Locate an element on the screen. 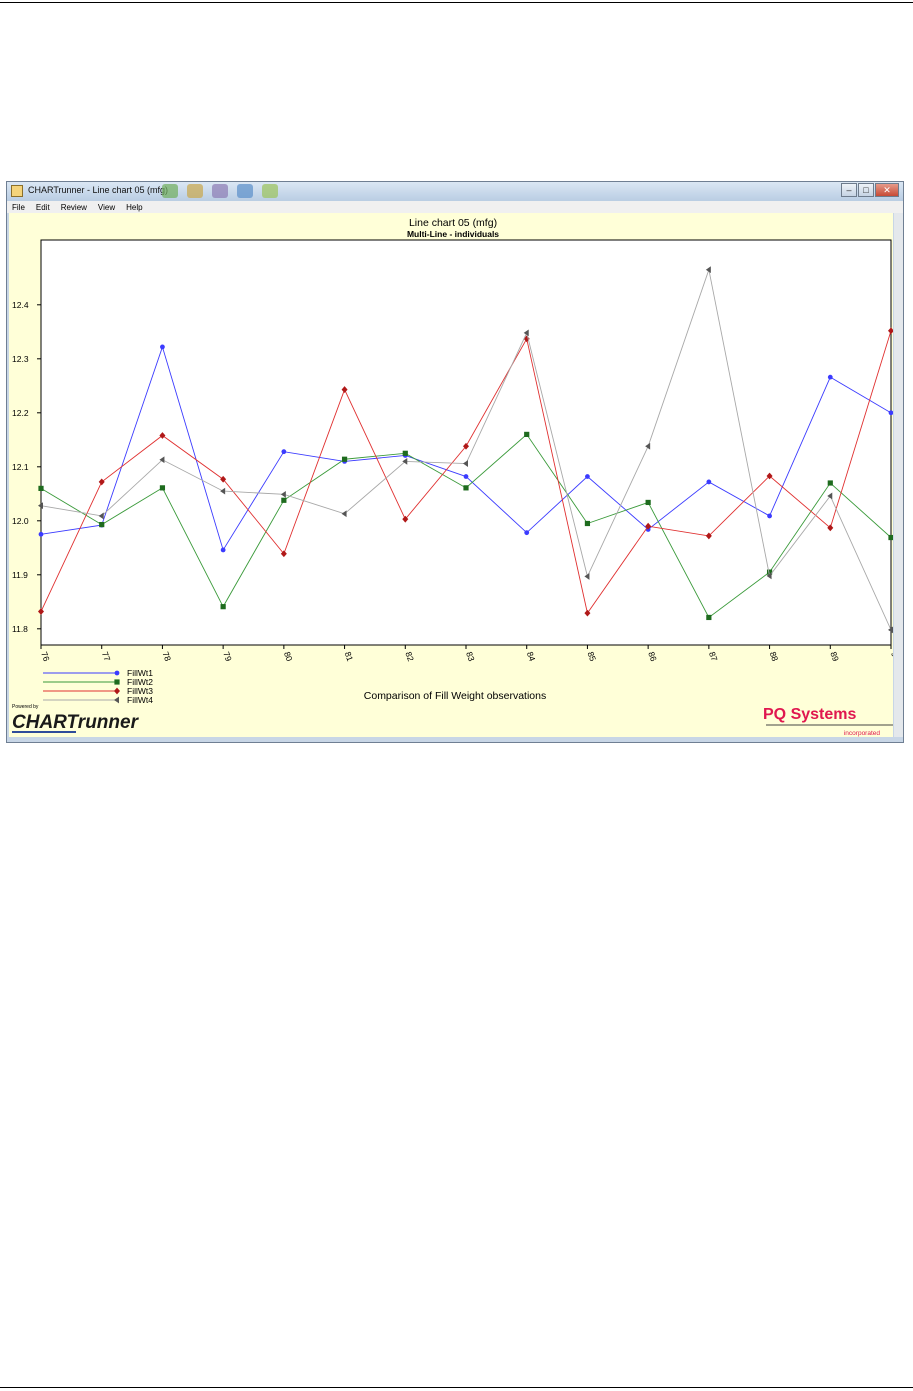 The height and width of the screenshot is (1391, 913). x-tick-label: 77 is located at coordinates (106, 656).